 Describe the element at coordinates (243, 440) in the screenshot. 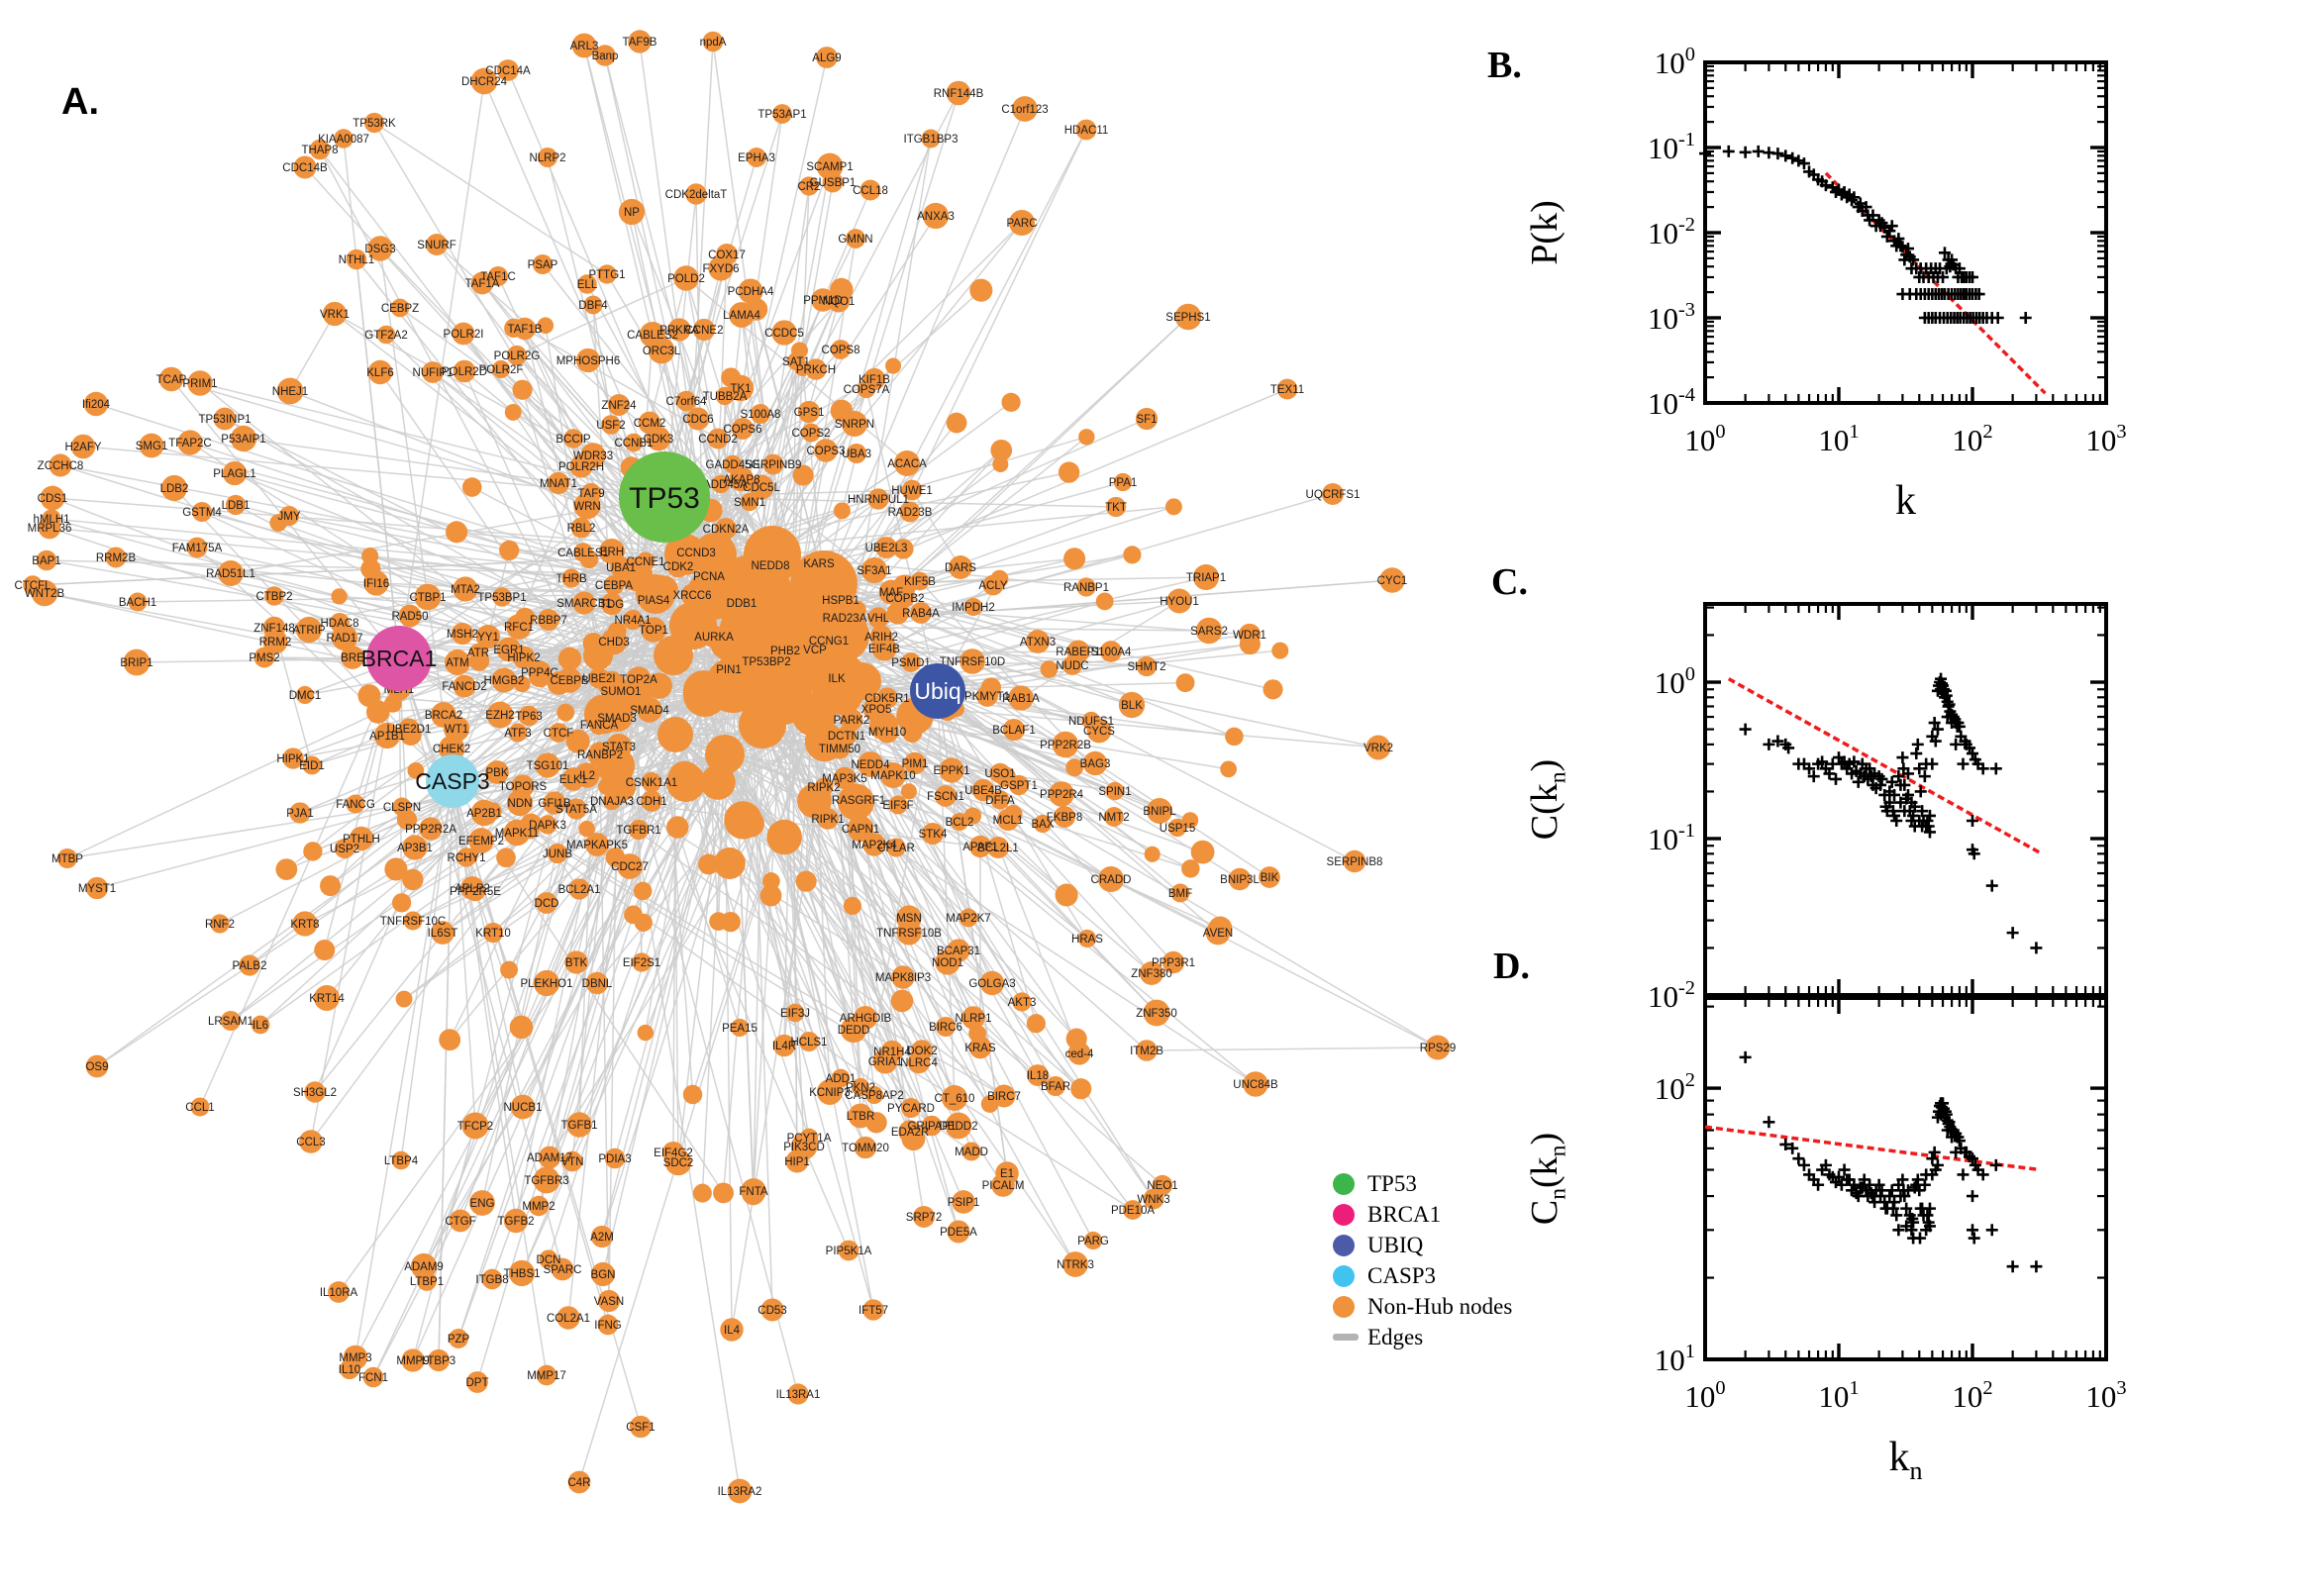

I see `network-node-label: P53AIP1` at that location.